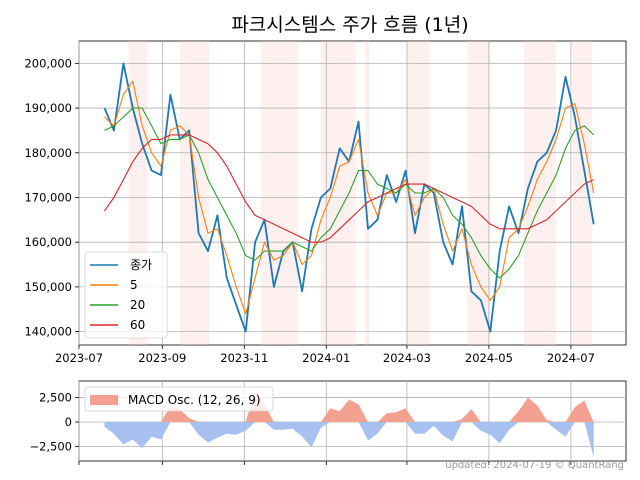 The width and height of the screenshot is (640, 480). I want to click on macd-y-ticks: 2,500 0 −2,500, so click(54, 422).